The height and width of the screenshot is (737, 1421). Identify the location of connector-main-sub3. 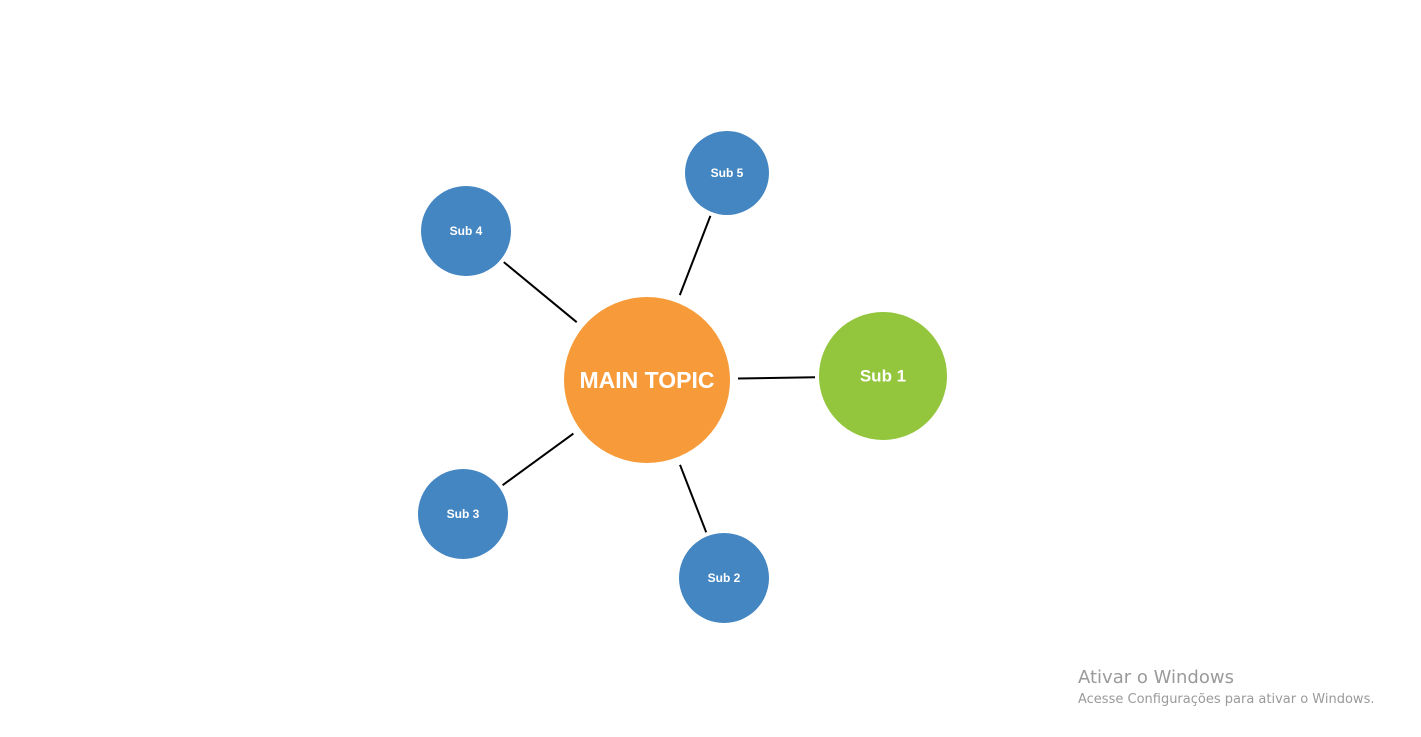
(538, 459).